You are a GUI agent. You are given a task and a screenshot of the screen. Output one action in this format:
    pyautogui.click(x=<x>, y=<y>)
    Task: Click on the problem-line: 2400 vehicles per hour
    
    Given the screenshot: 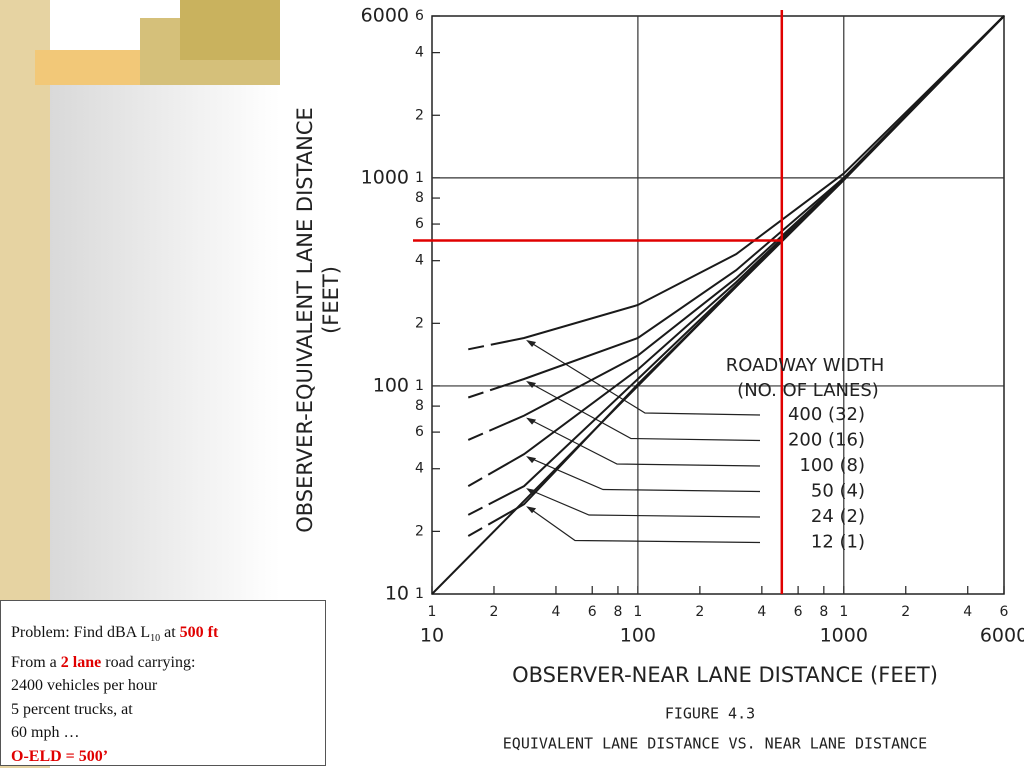 What is the action you would take?
    pyautogui.click(x=84, y=686)
    